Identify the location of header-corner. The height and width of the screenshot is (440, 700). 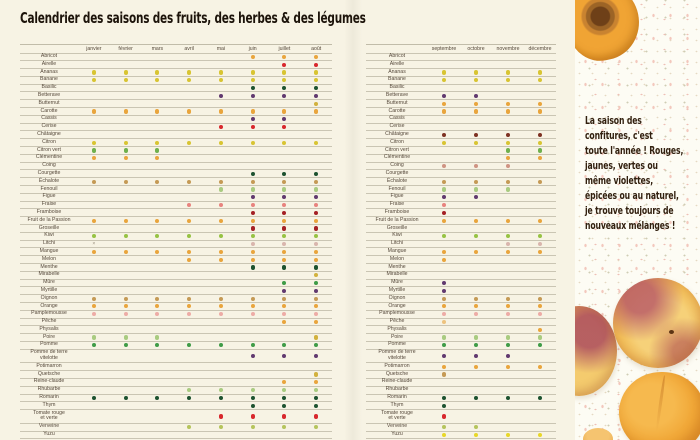
(49, 48).